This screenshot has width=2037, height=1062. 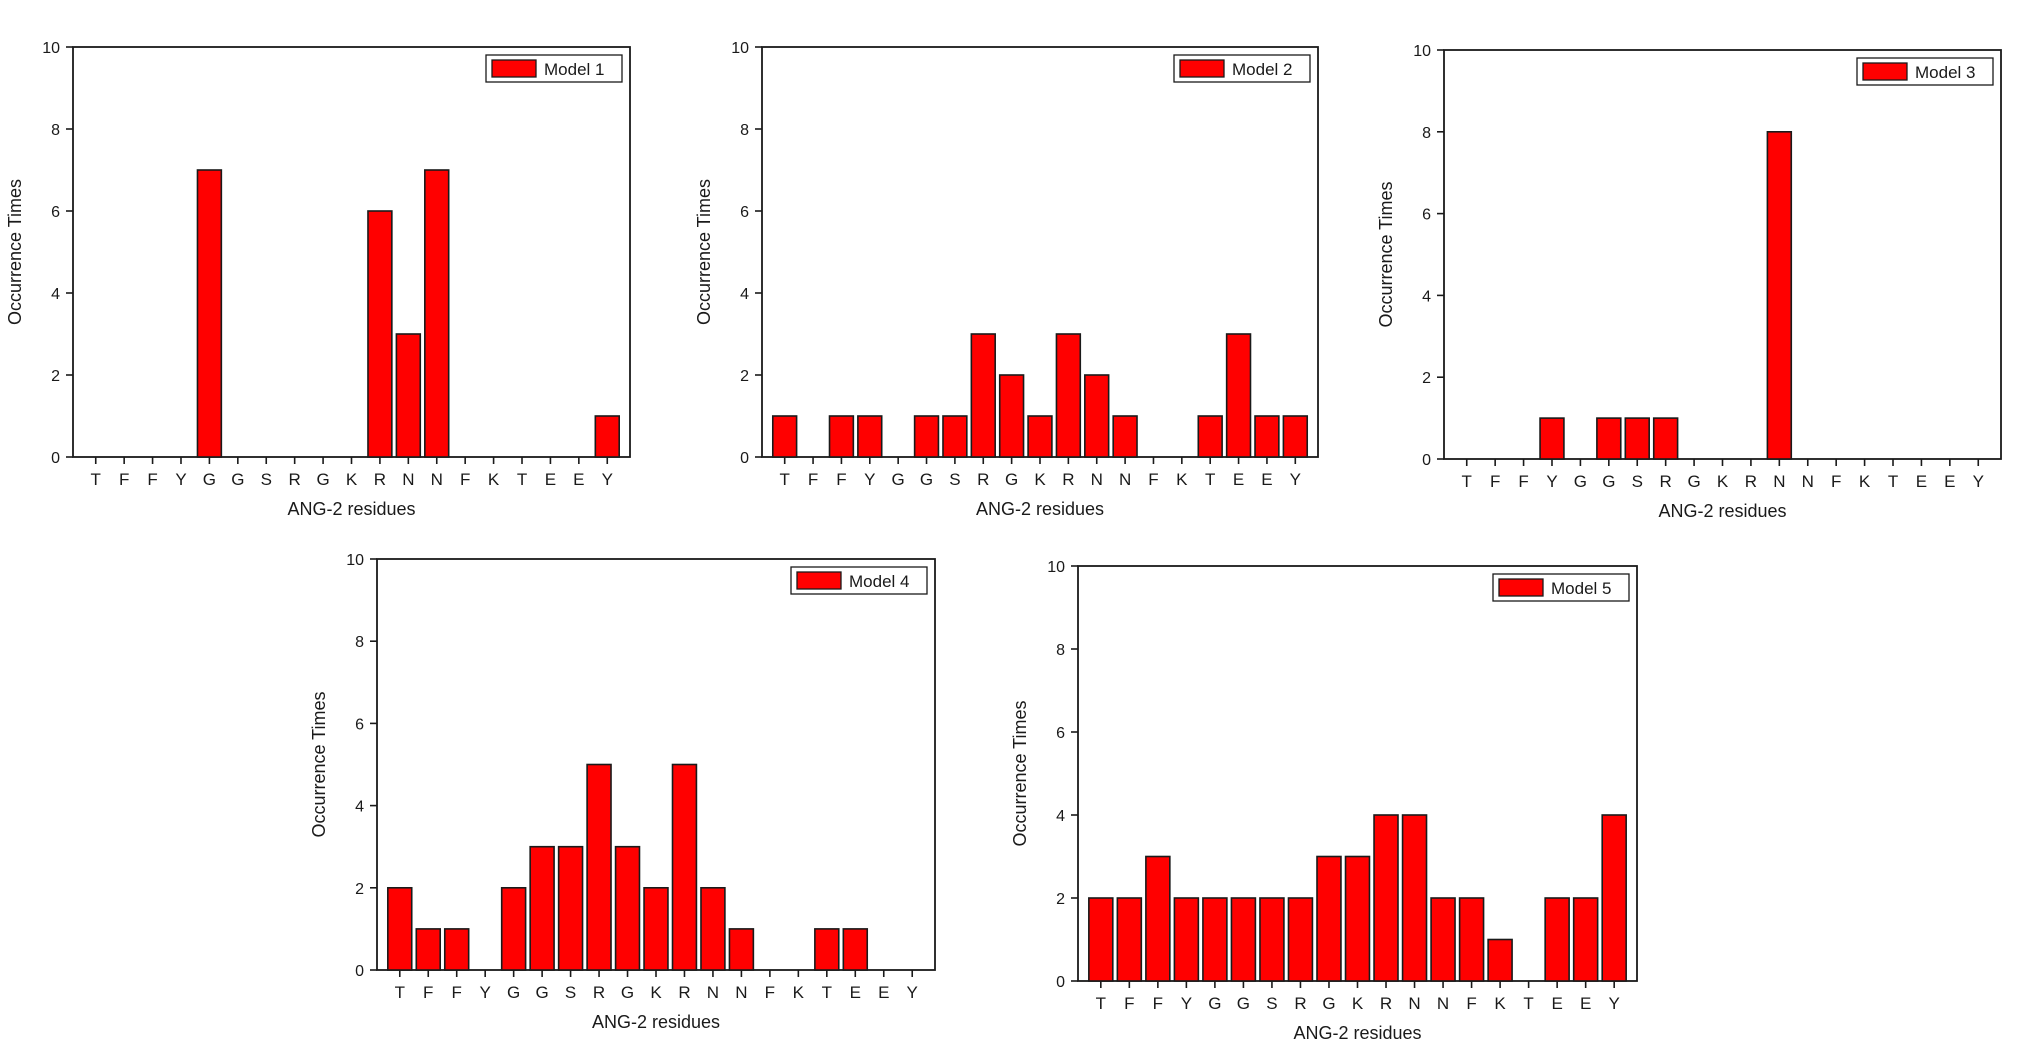 What do you see at coordinates (359, 889) in the screenshot?
I see `chart-4-y-tick-label: 2` at bounding box center [359, 889].